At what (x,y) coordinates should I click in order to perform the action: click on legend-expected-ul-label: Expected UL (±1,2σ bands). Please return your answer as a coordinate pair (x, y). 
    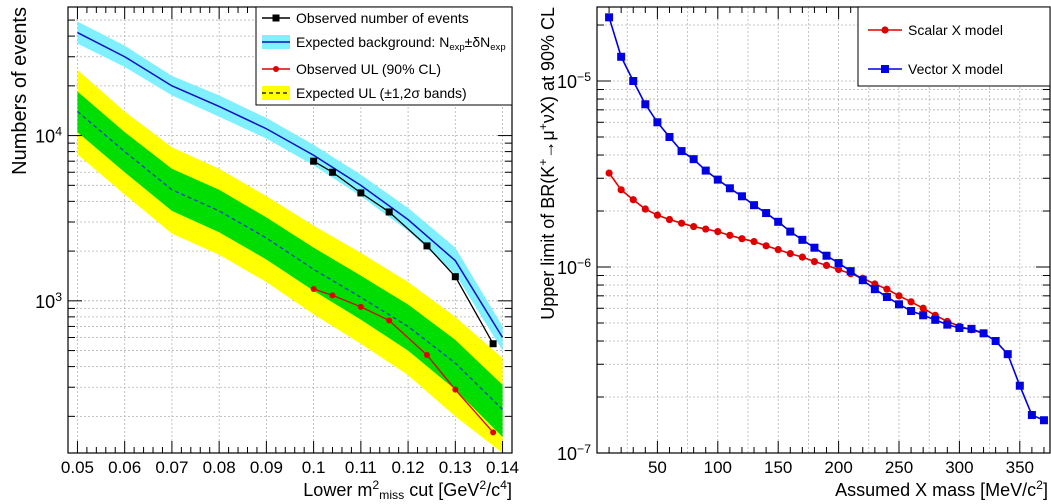
    Looking at the image, I should click on (381, 93).